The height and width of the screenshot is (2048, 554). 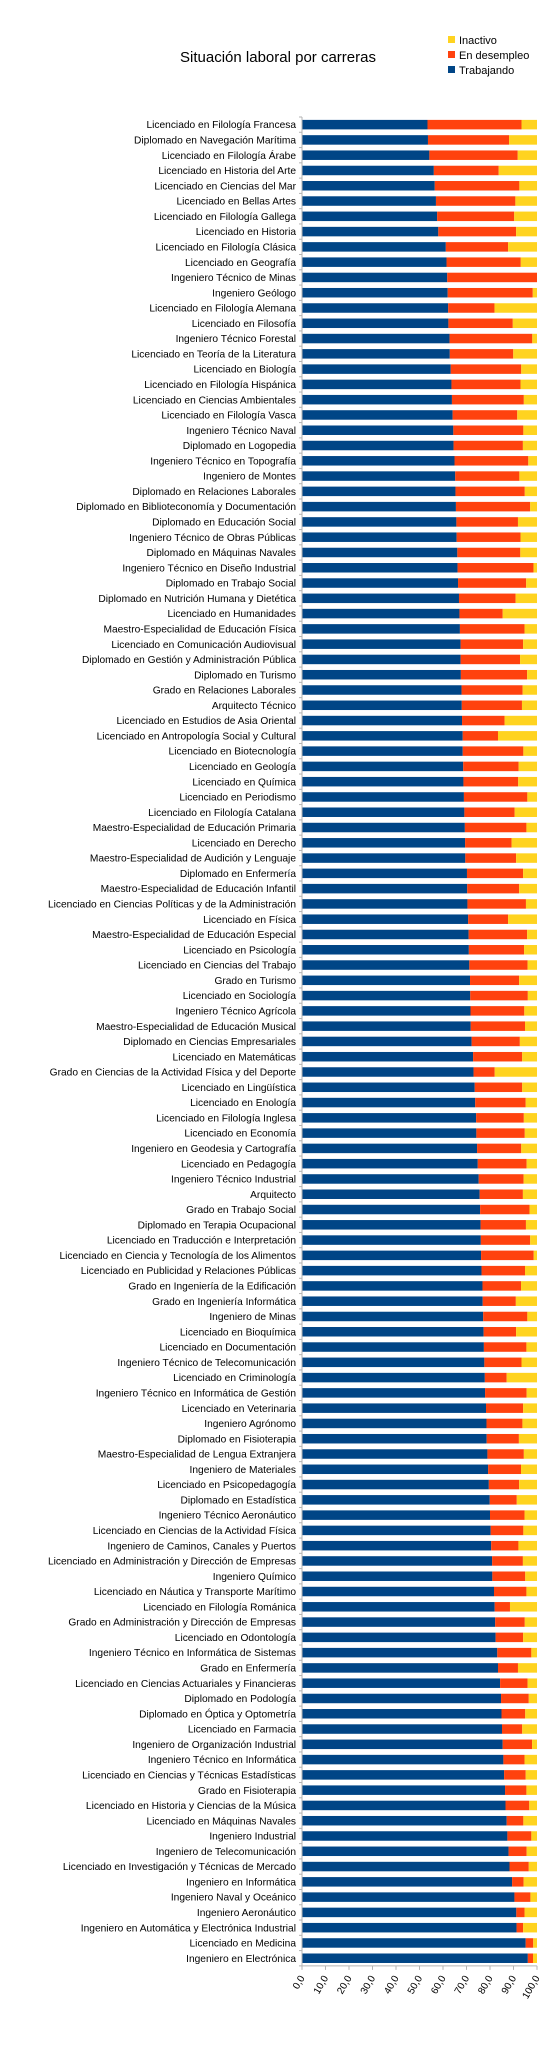 What do you see at coordinates (299, 1983) in the screenshot?
I see `x-tick-label: 0,0` at bounding box center [299, 1983].